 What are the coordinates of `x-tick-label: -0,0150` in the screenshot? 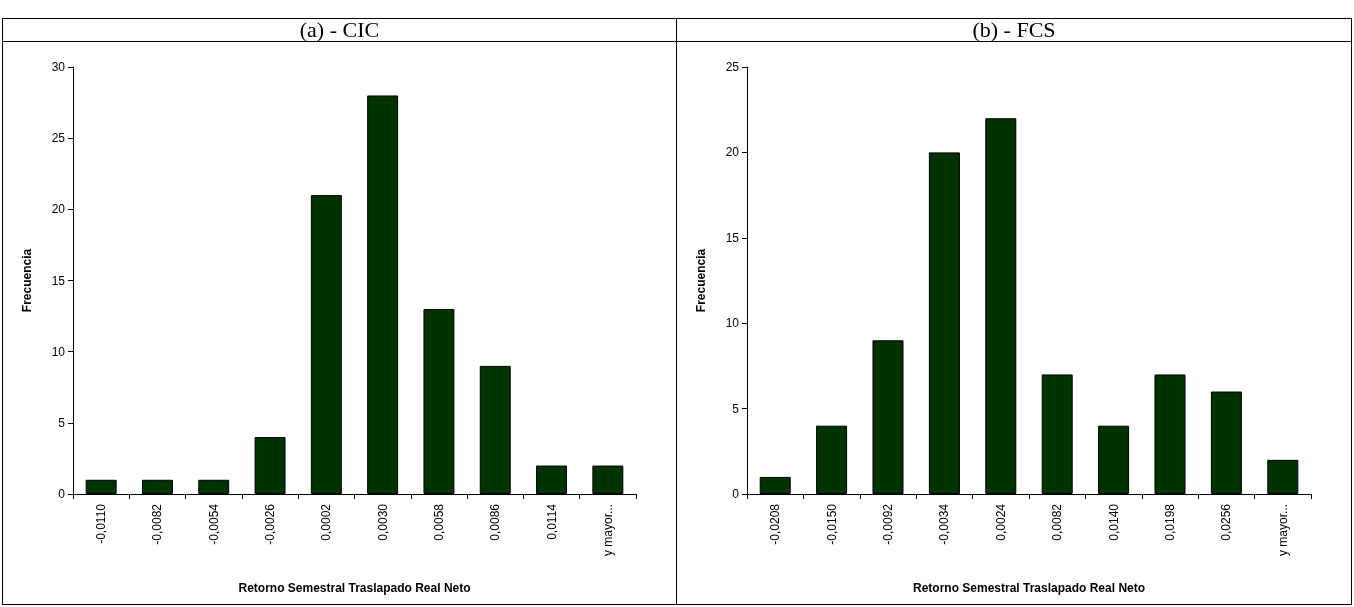 It's located at (831, 524).